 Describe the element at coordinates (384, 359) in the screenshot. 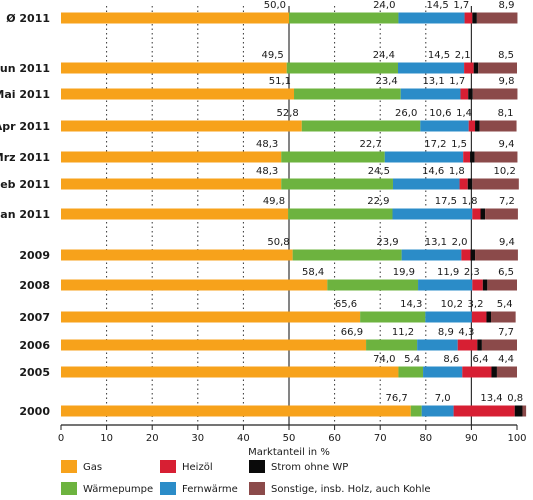

I see `value-label: 74,0` at that location.